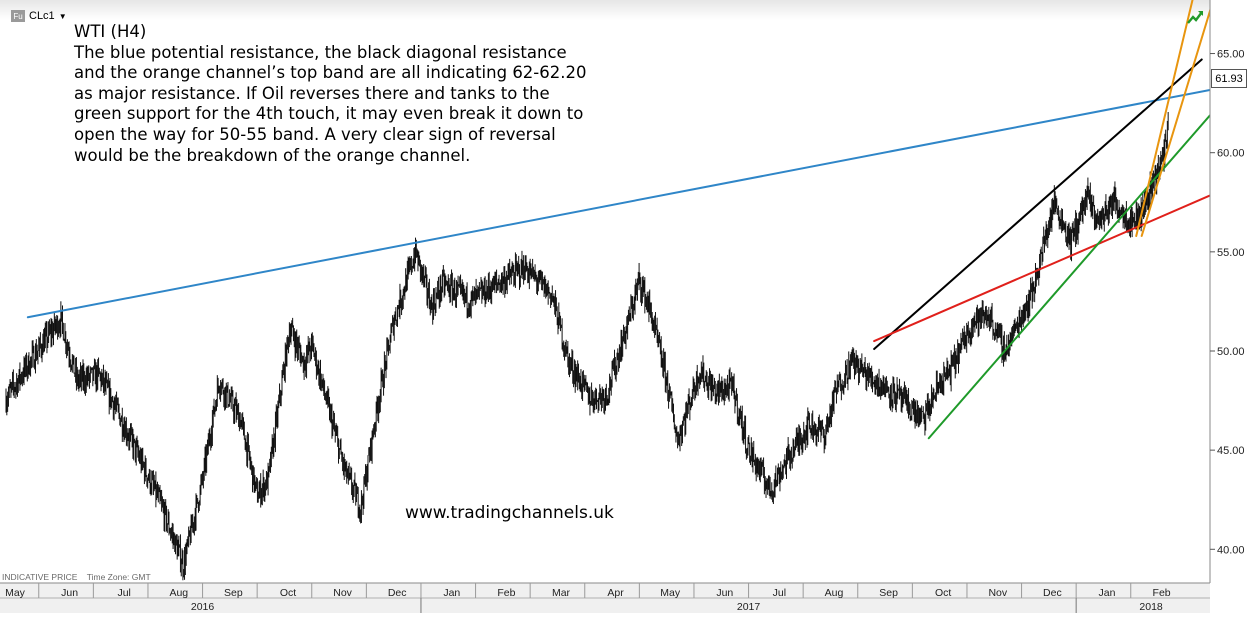 Image resolution: width=1255 pixels, height=617 pixels. Describe the element at coordinates (1231, 550) in the screenshot. I see `y-tick-label: 40.00` at that location.